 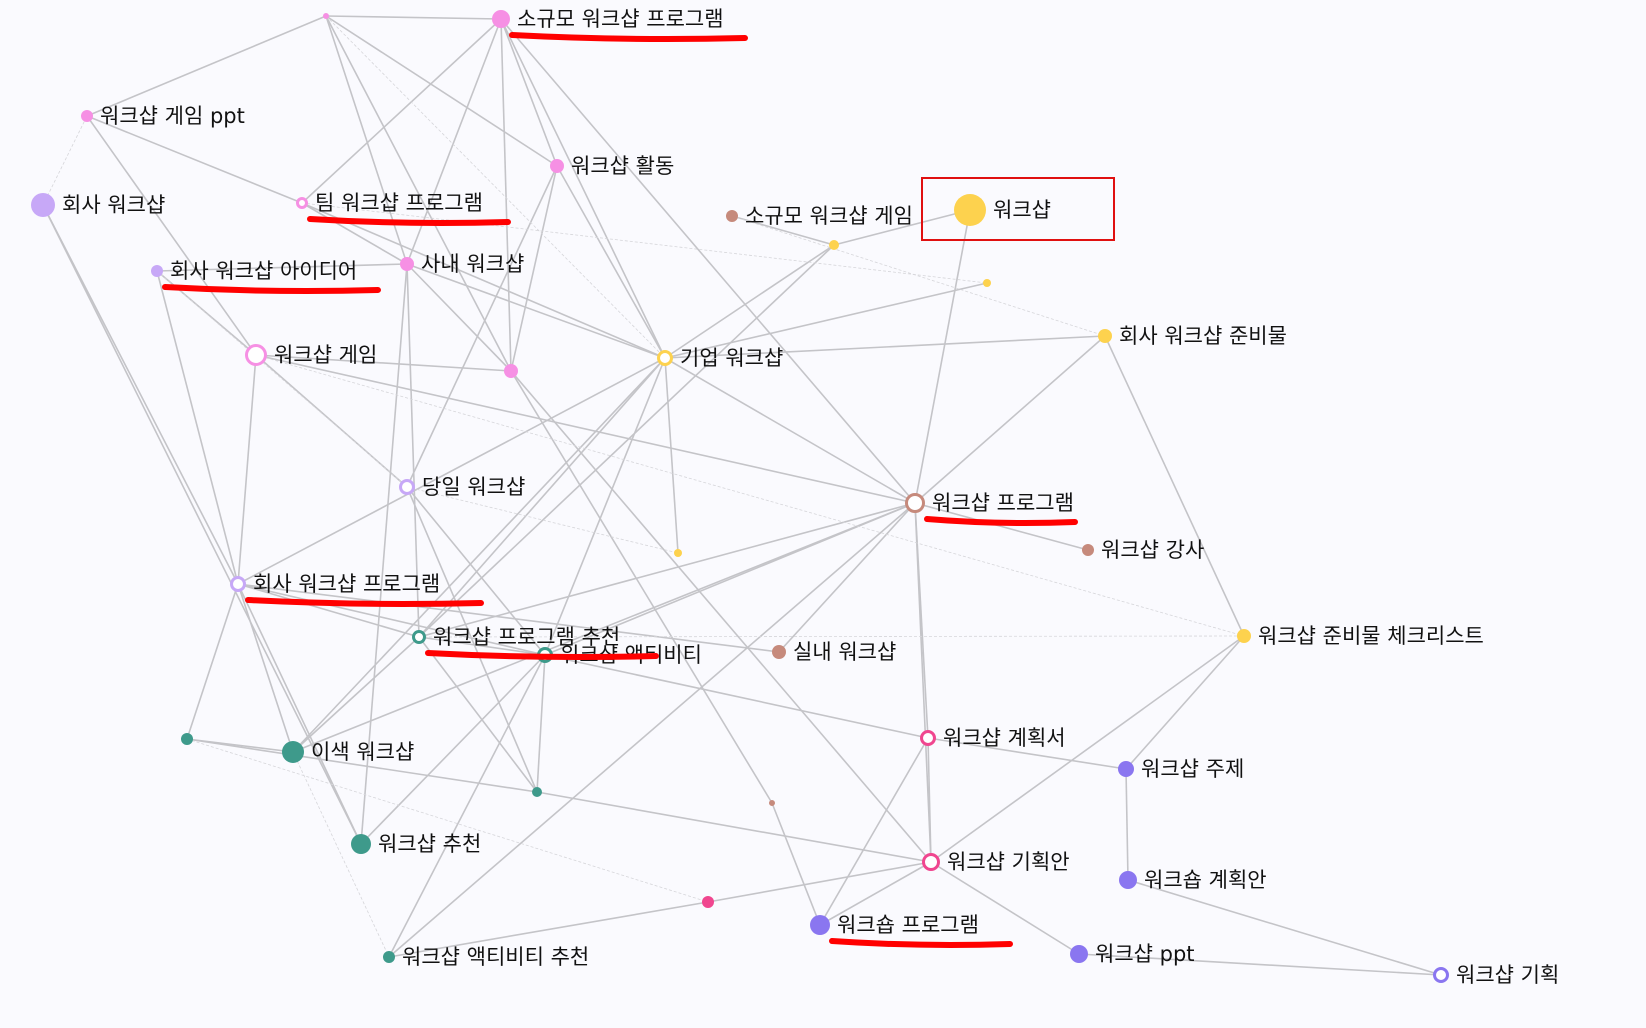 What do you see at coordinates (834, 652) in the screenshot?
I see `graph-node: 실내 워크샵` at bounding box center [834, 652].